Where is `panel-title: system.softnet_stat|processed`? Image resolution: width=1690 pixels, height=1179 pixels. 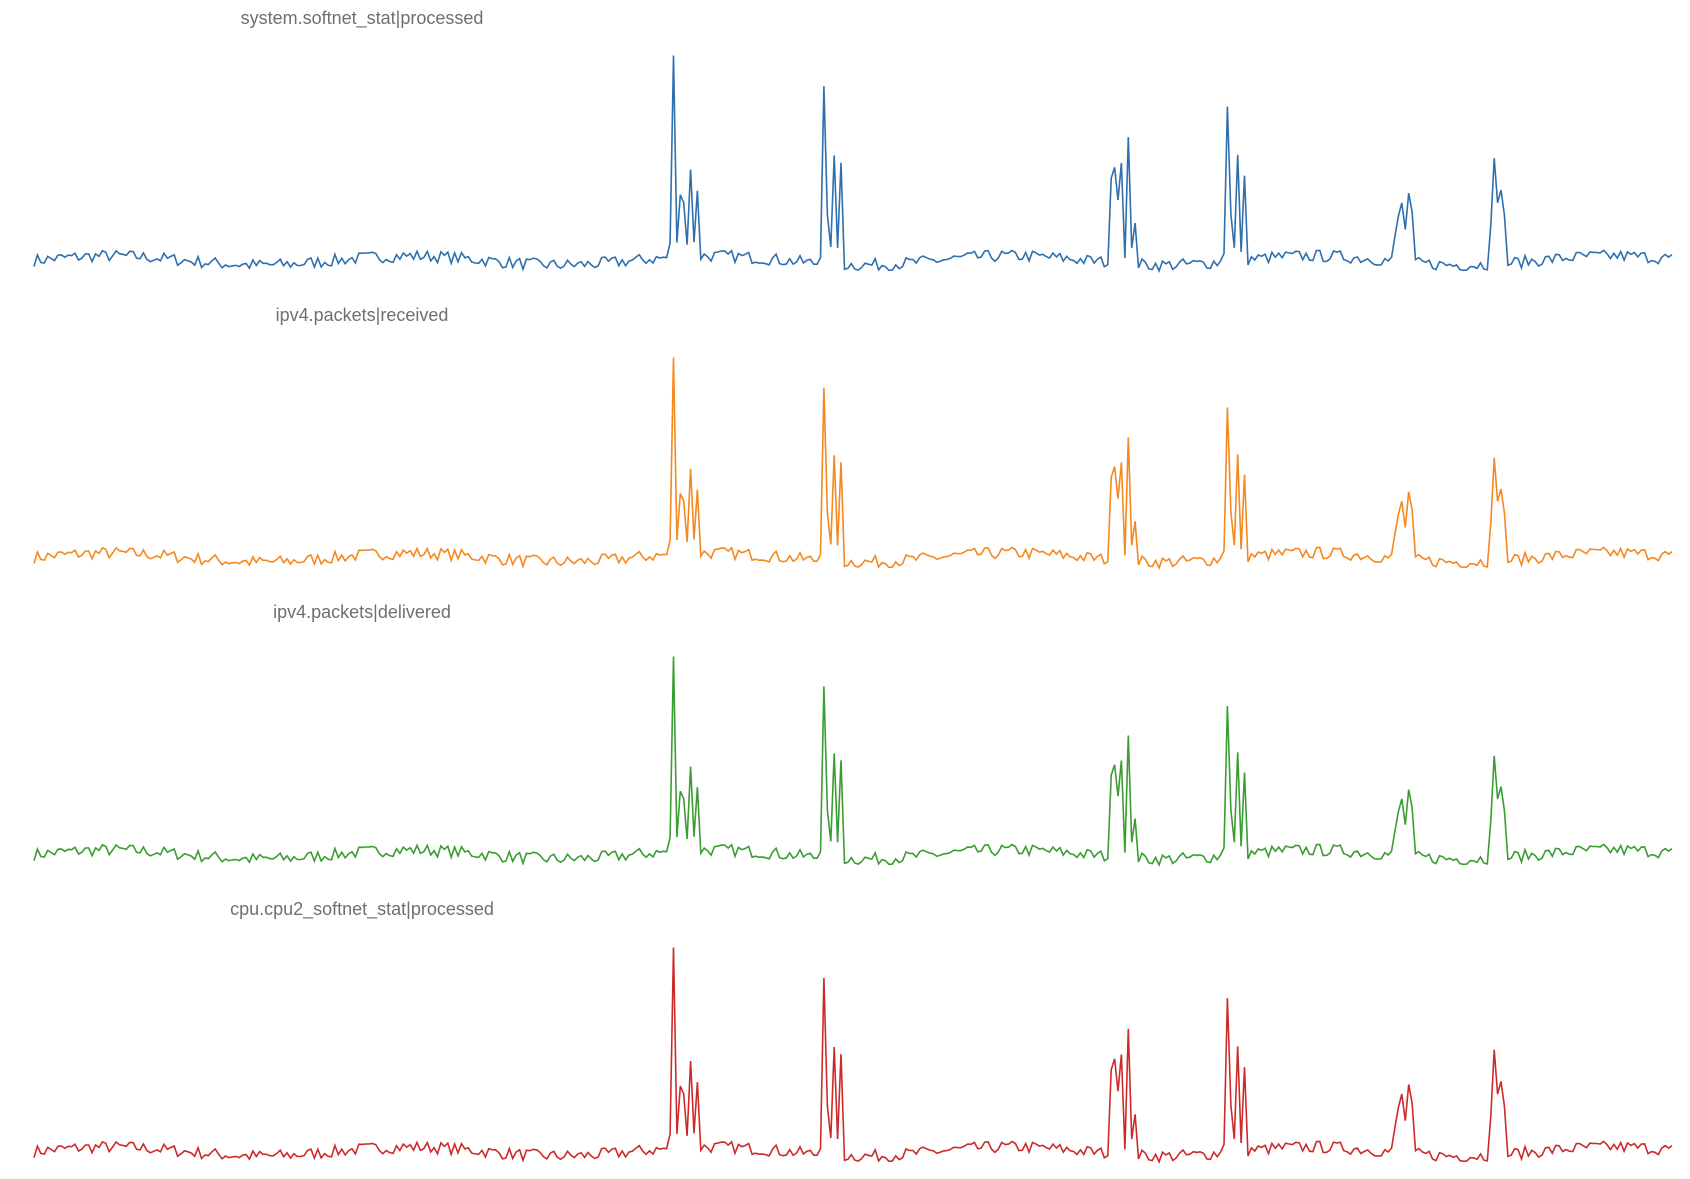
panel-title: system.softnet_stat|processed is located at coordinates (362, 18).